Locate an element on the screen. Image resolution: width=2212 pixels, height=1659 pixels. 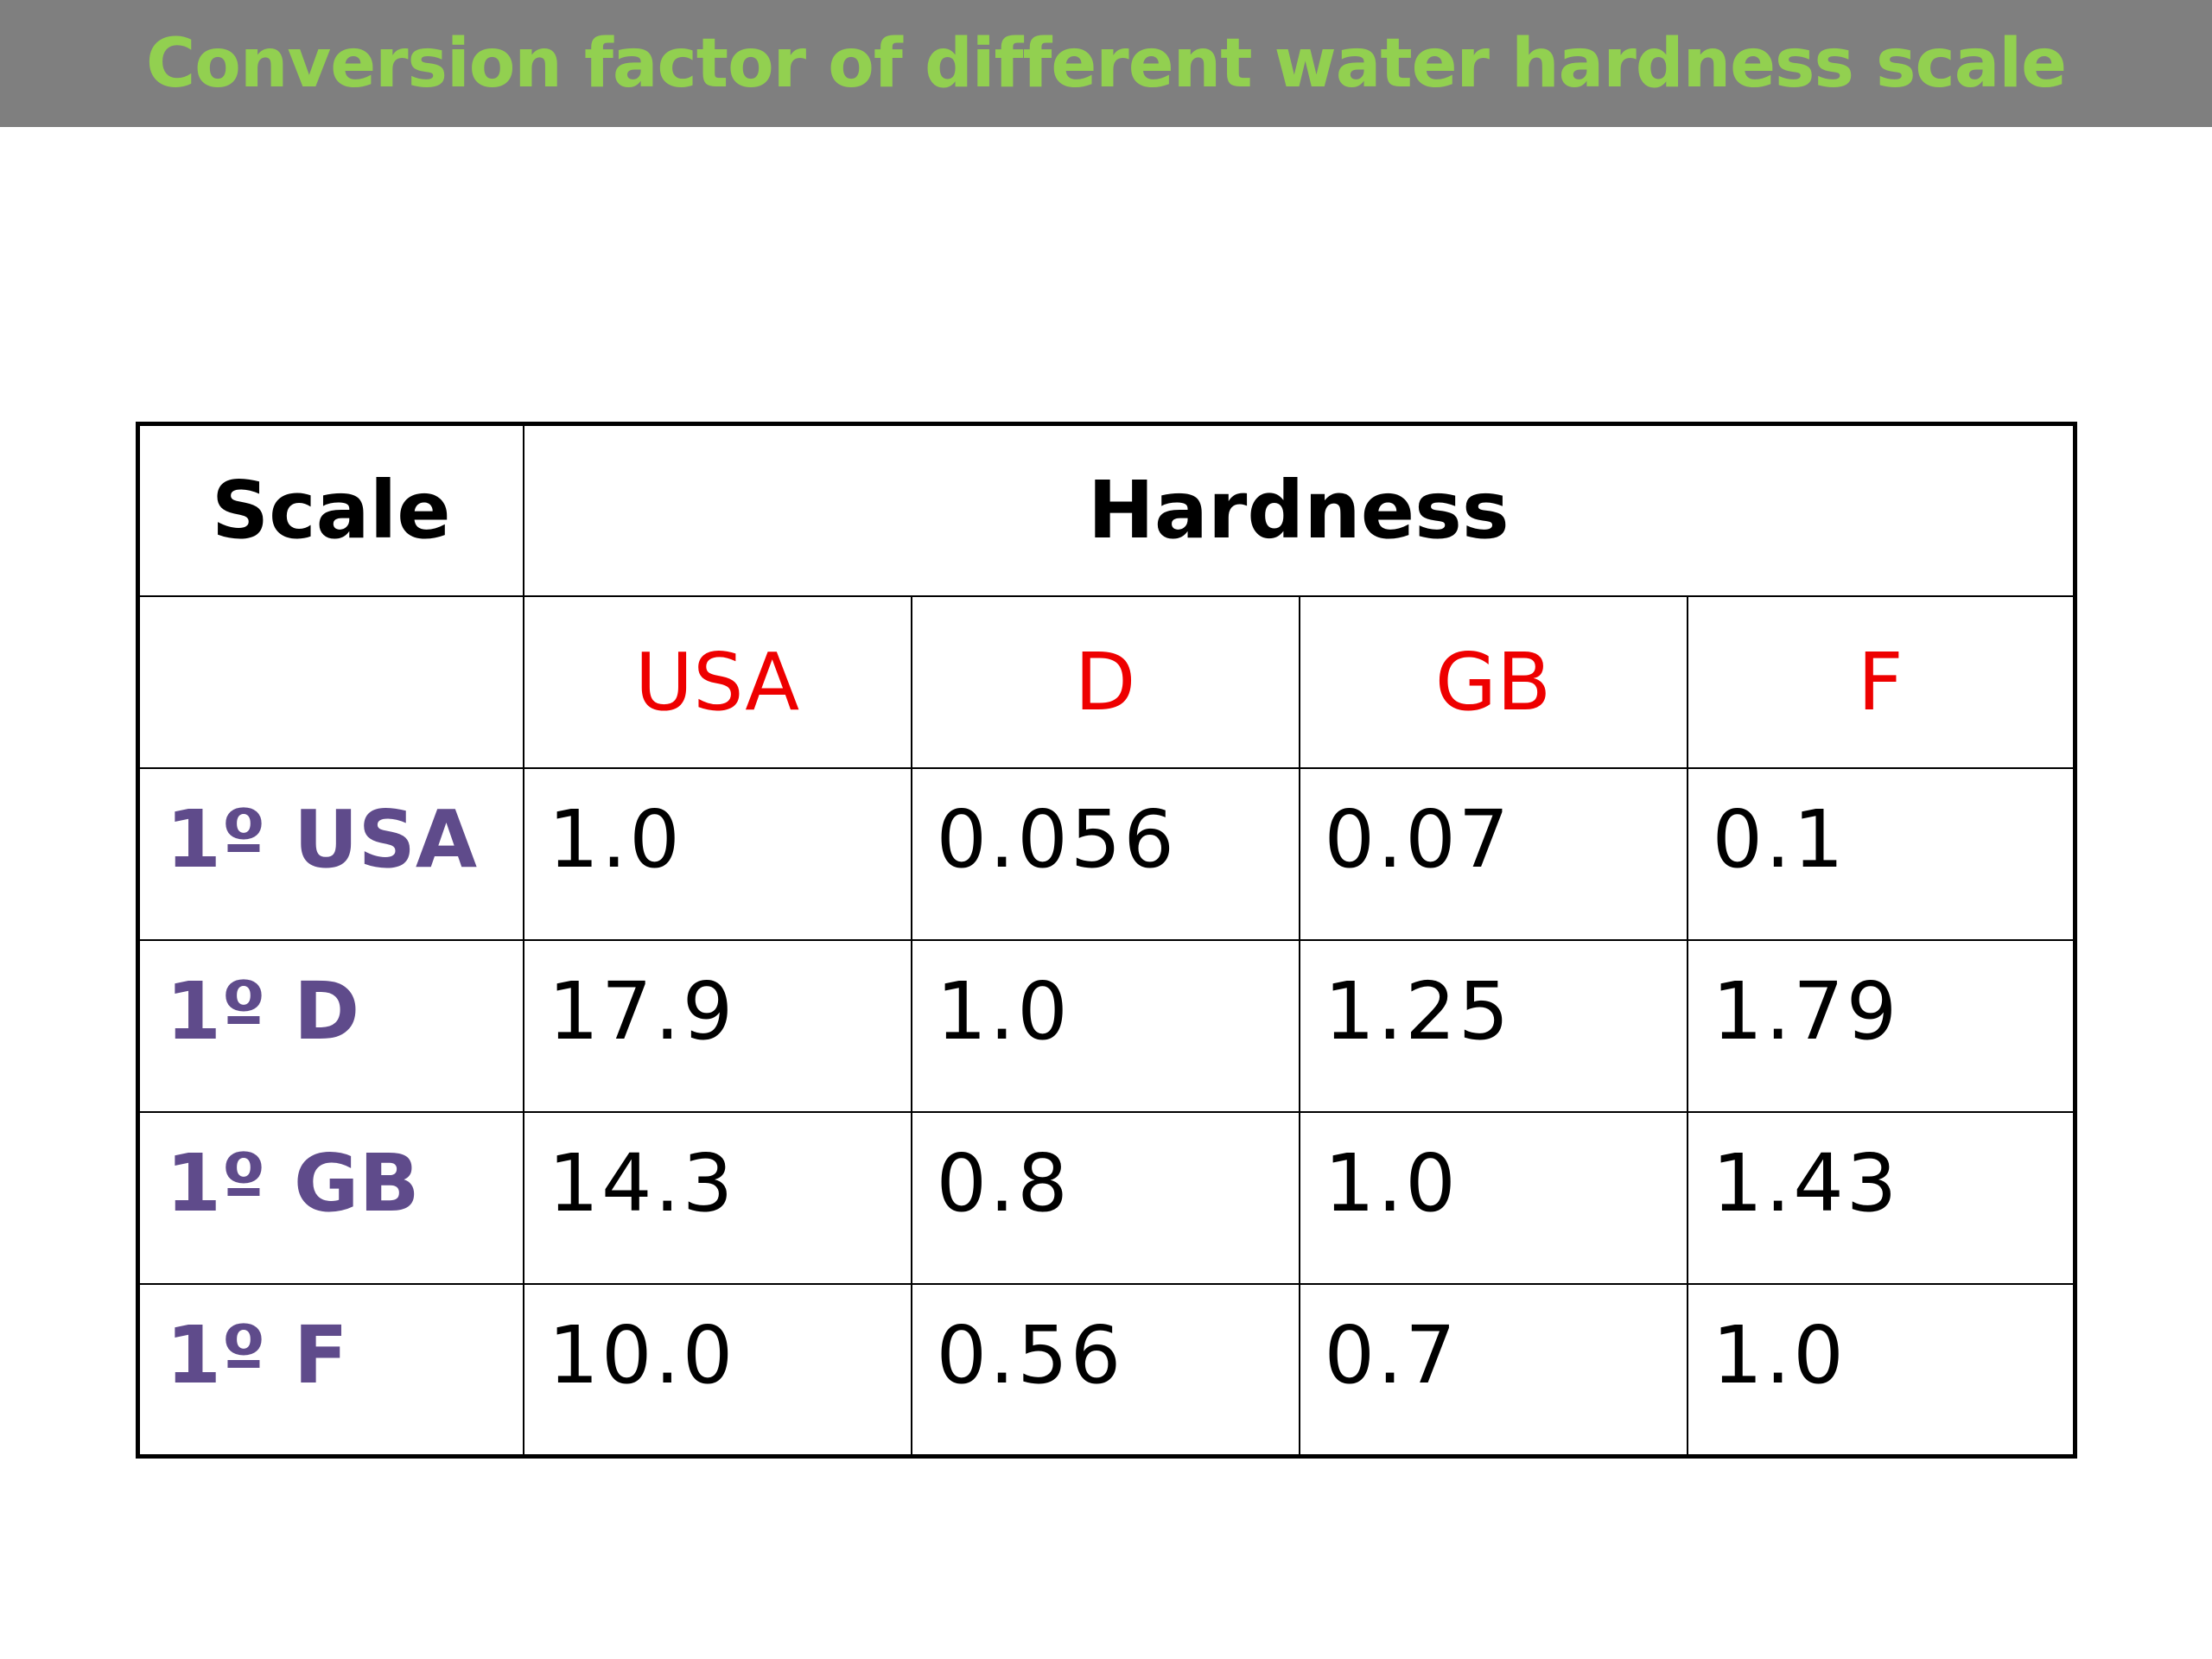
table-cell: 1.43 is located at coordinates (1881, 1198).